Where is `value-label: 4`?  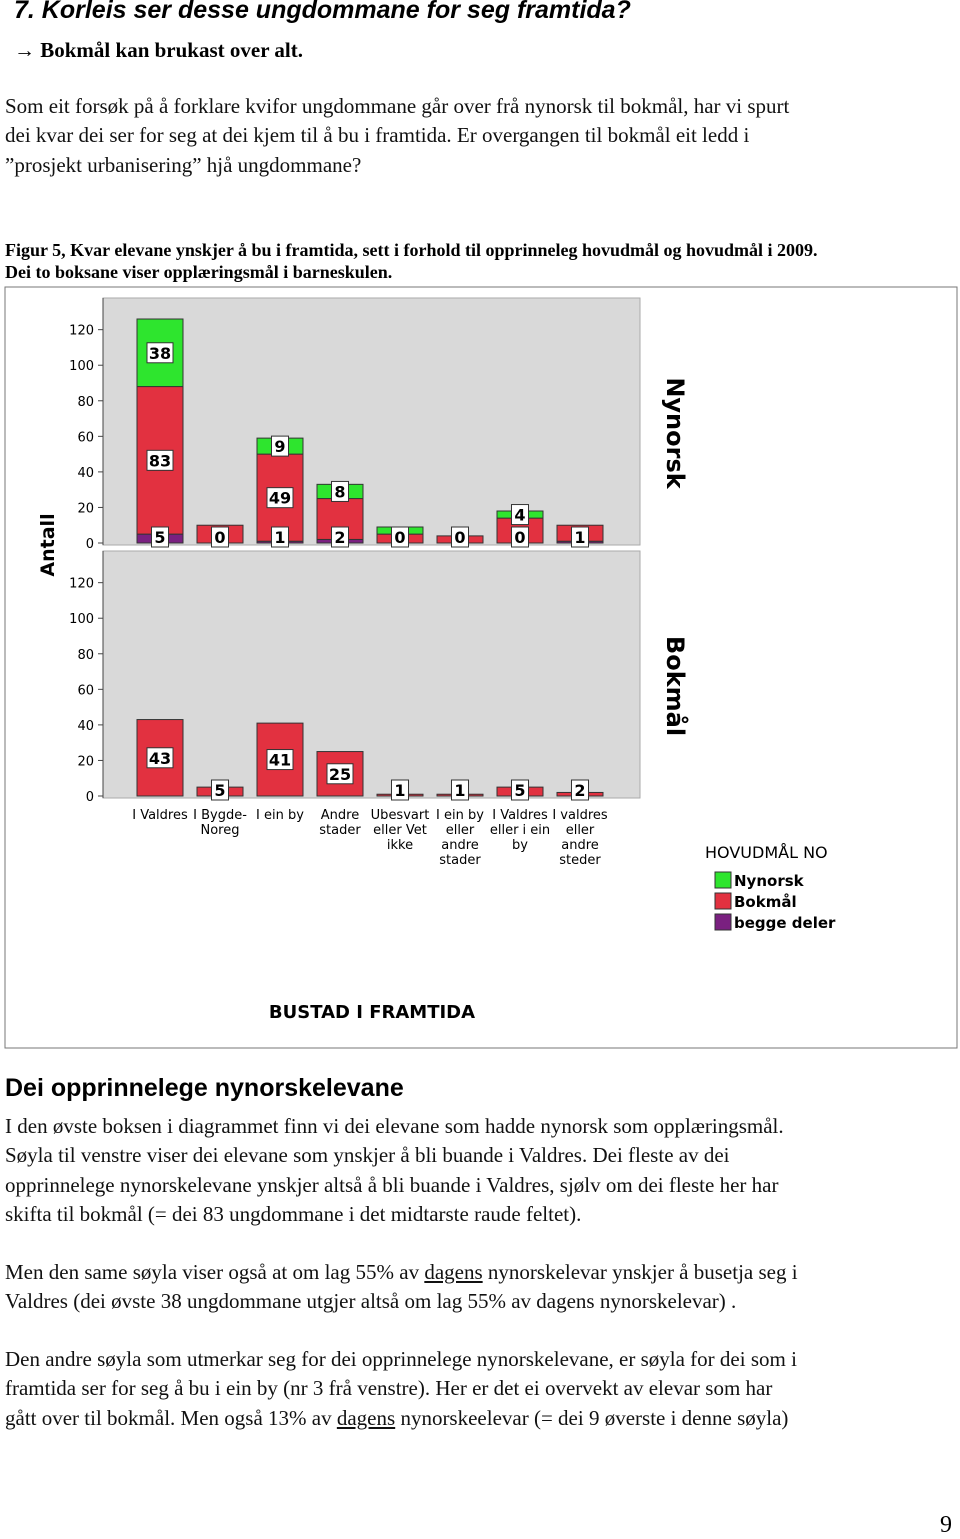 value-label: 4 is located at coordinates (519, 515).